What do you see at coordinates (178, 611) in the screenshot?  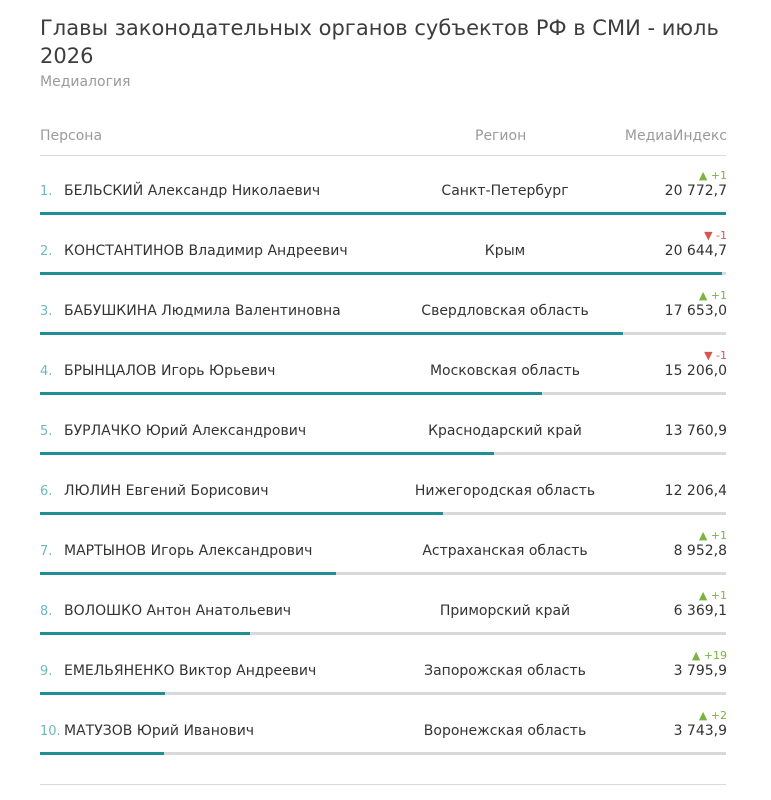 I see `person-name: ВОЛОШКО Антон Анатольевич` at bounding box center [178, 611].